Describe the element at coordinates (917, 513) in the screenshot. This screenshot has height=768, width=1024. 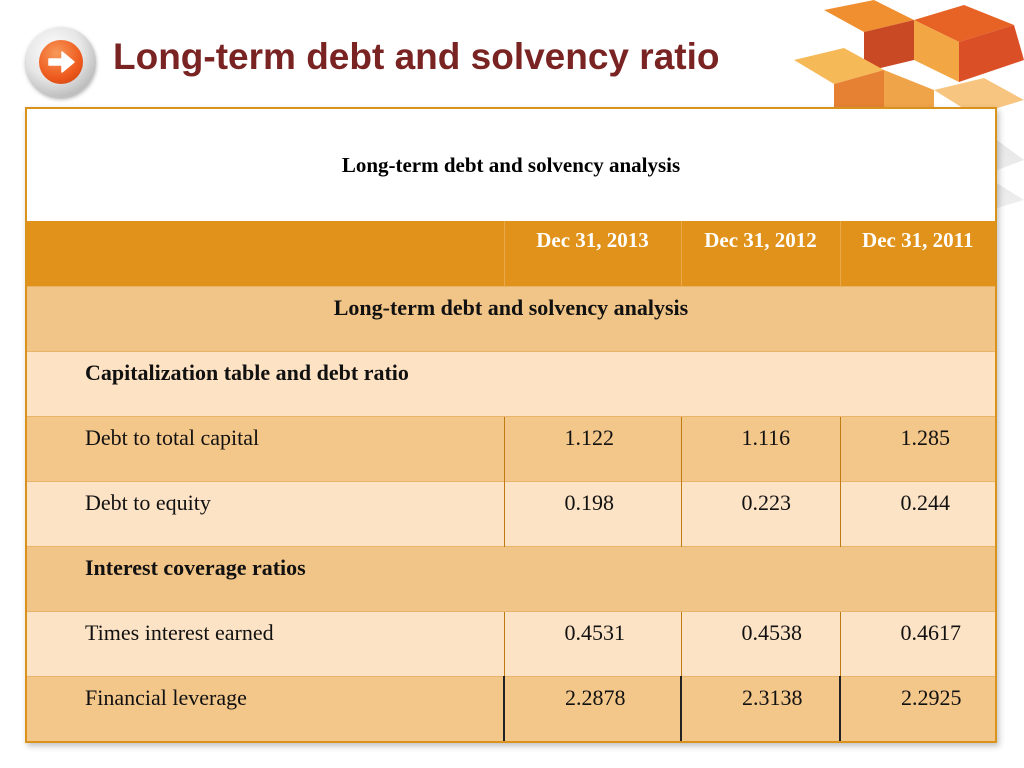
I see `value-cell: 0.244` at that location.